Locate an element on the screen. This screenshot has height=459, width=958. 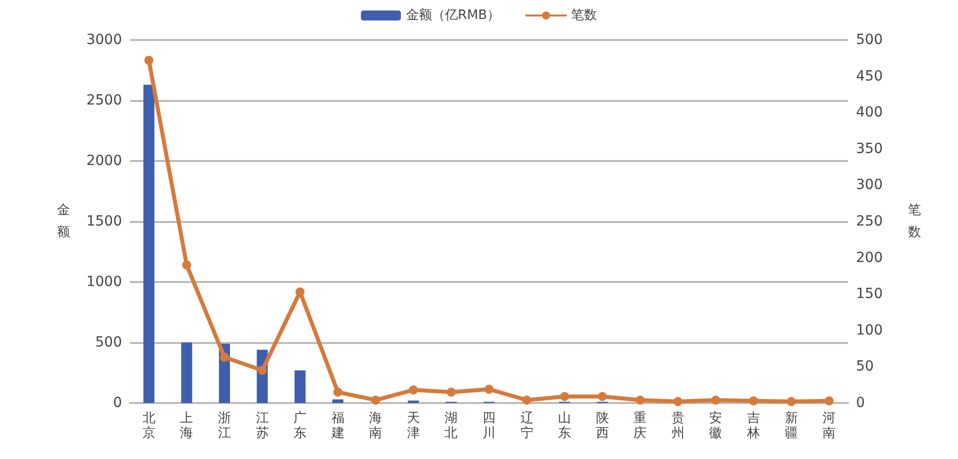
y-tick-label: 2500 is located at coordinates (104, 100).